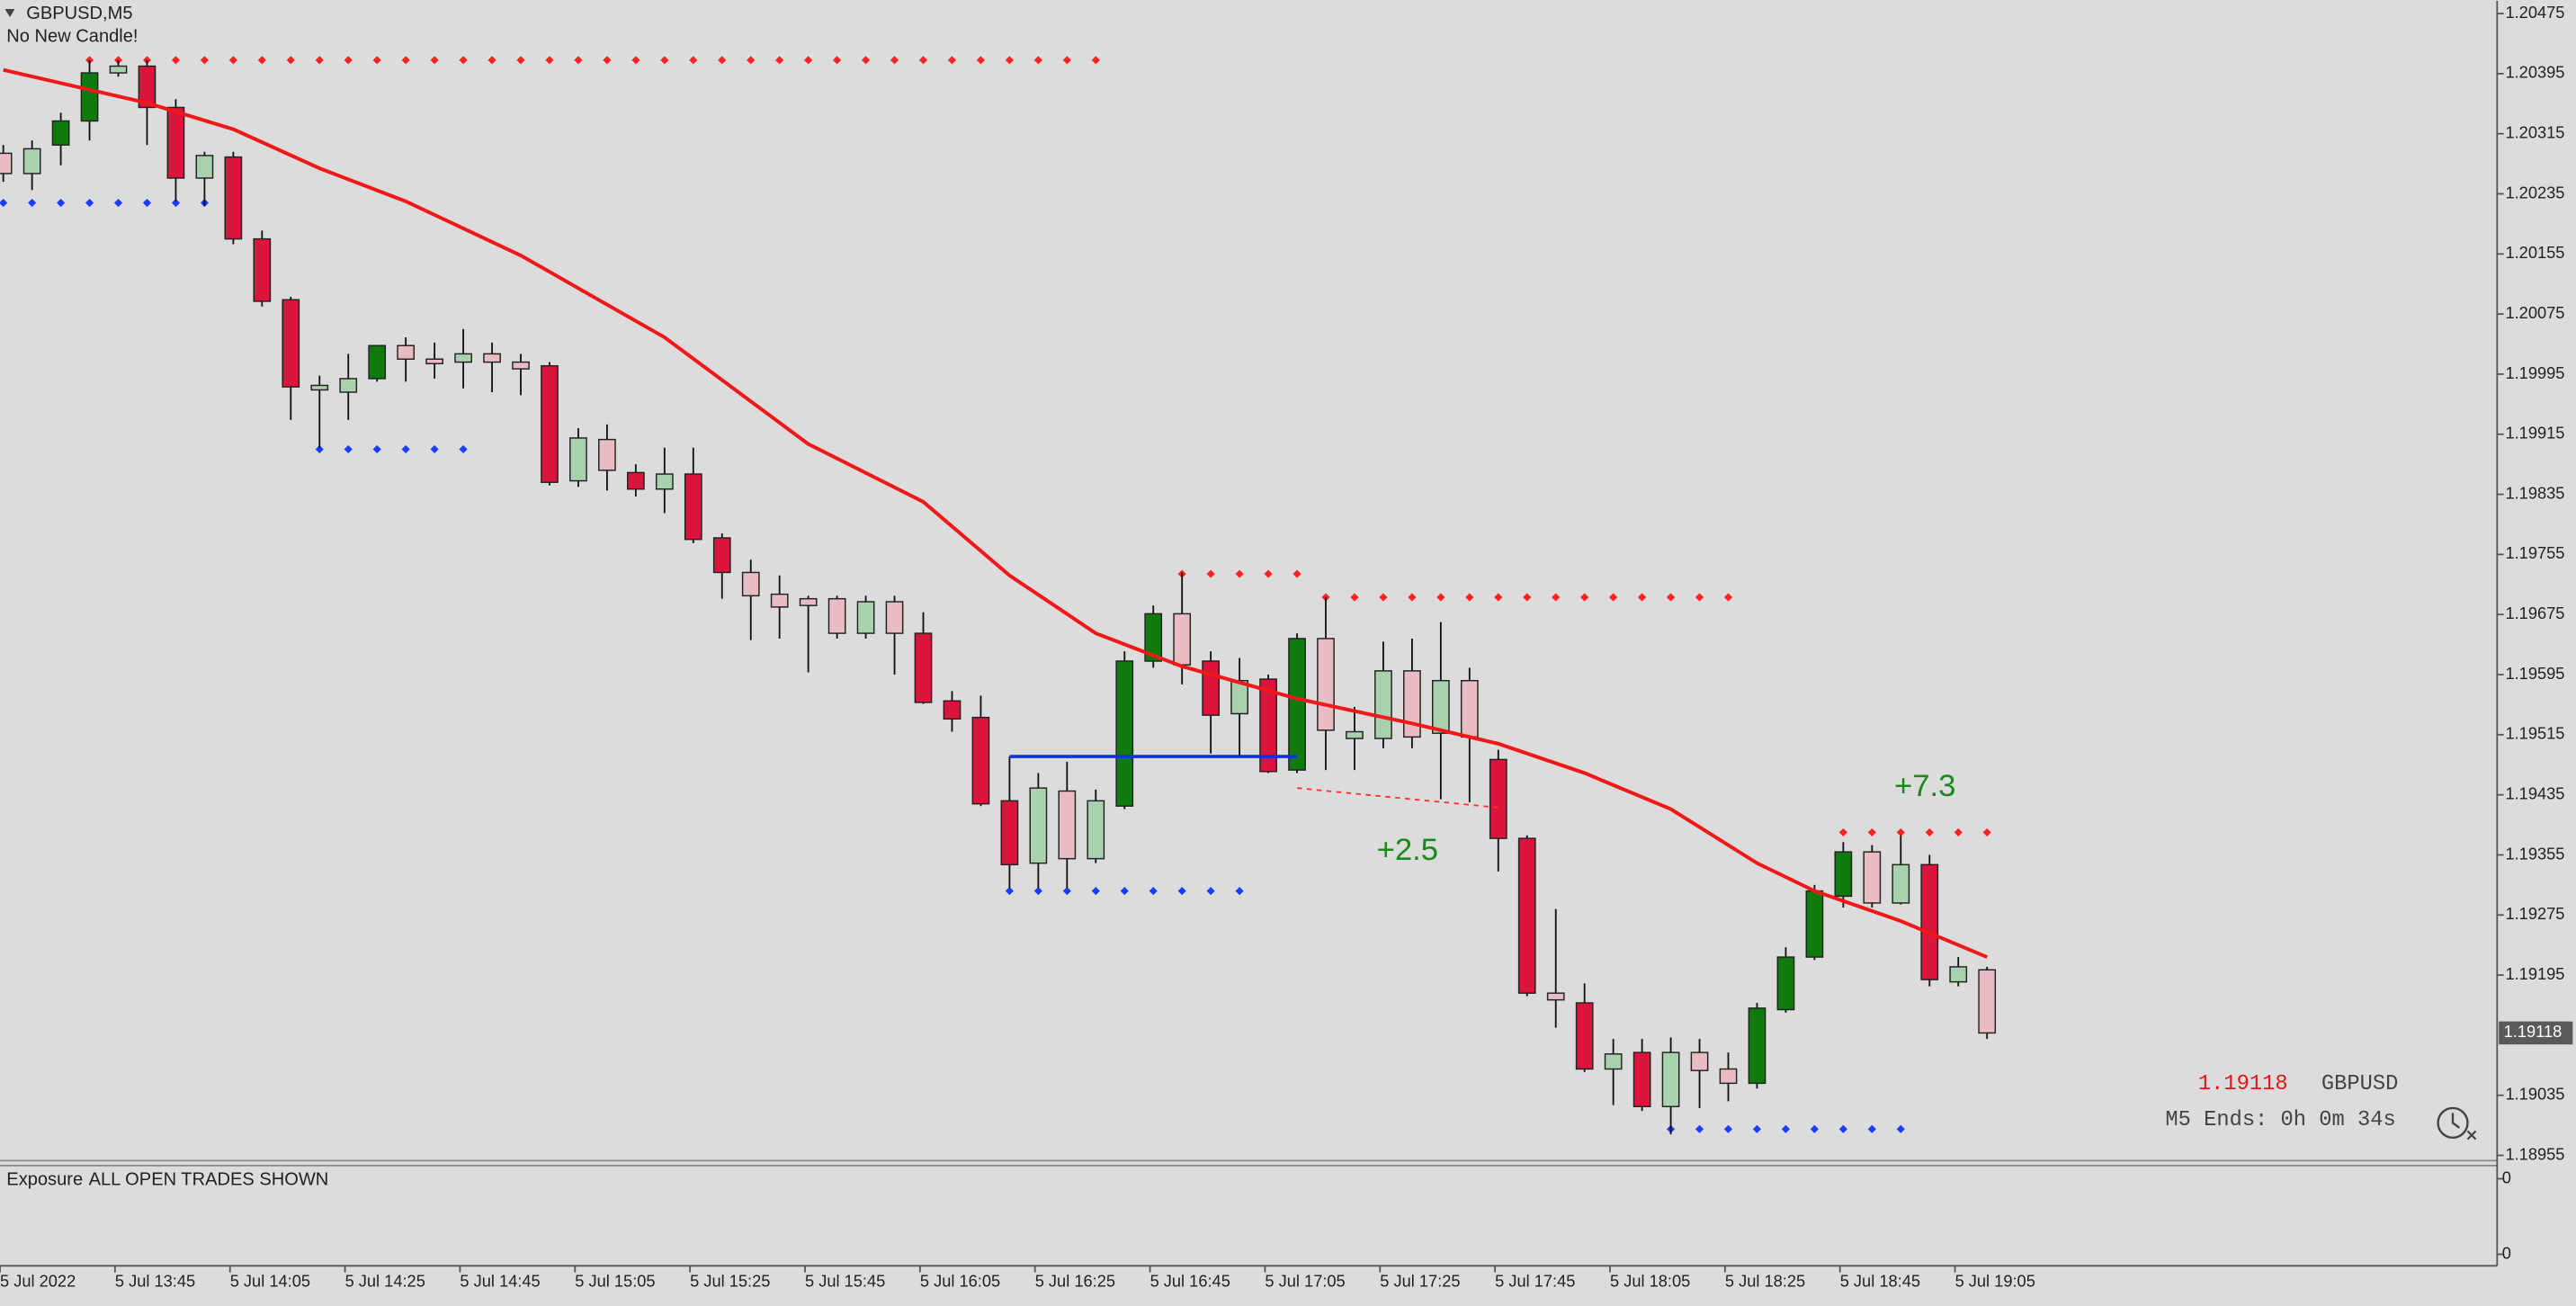 The image size is (2576, 1306). Describe the element at coordinates (2534, 372) in the screenshot. I see `y-tick-label: 1.19995` at that location.